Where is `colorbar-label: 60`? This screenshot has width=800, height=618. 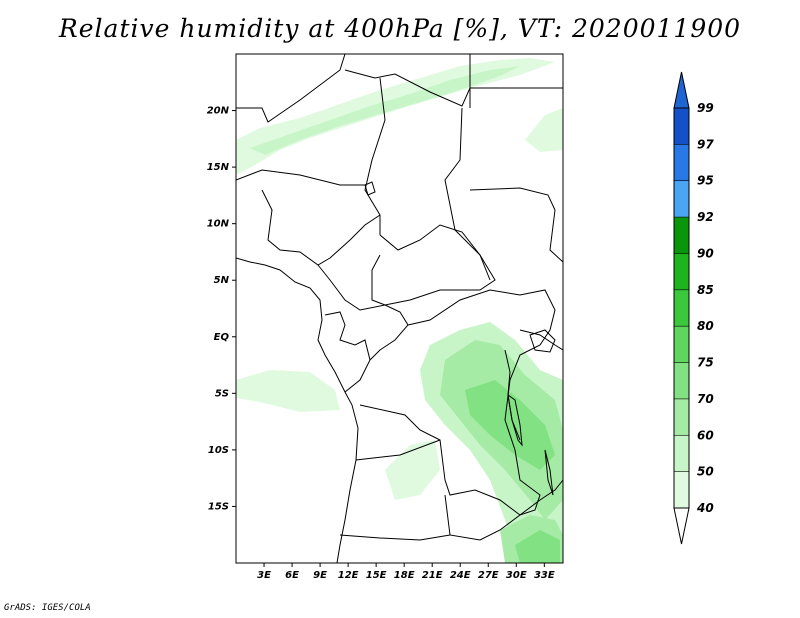 colorbar-label: 60 is located at coordinates (705, 435).